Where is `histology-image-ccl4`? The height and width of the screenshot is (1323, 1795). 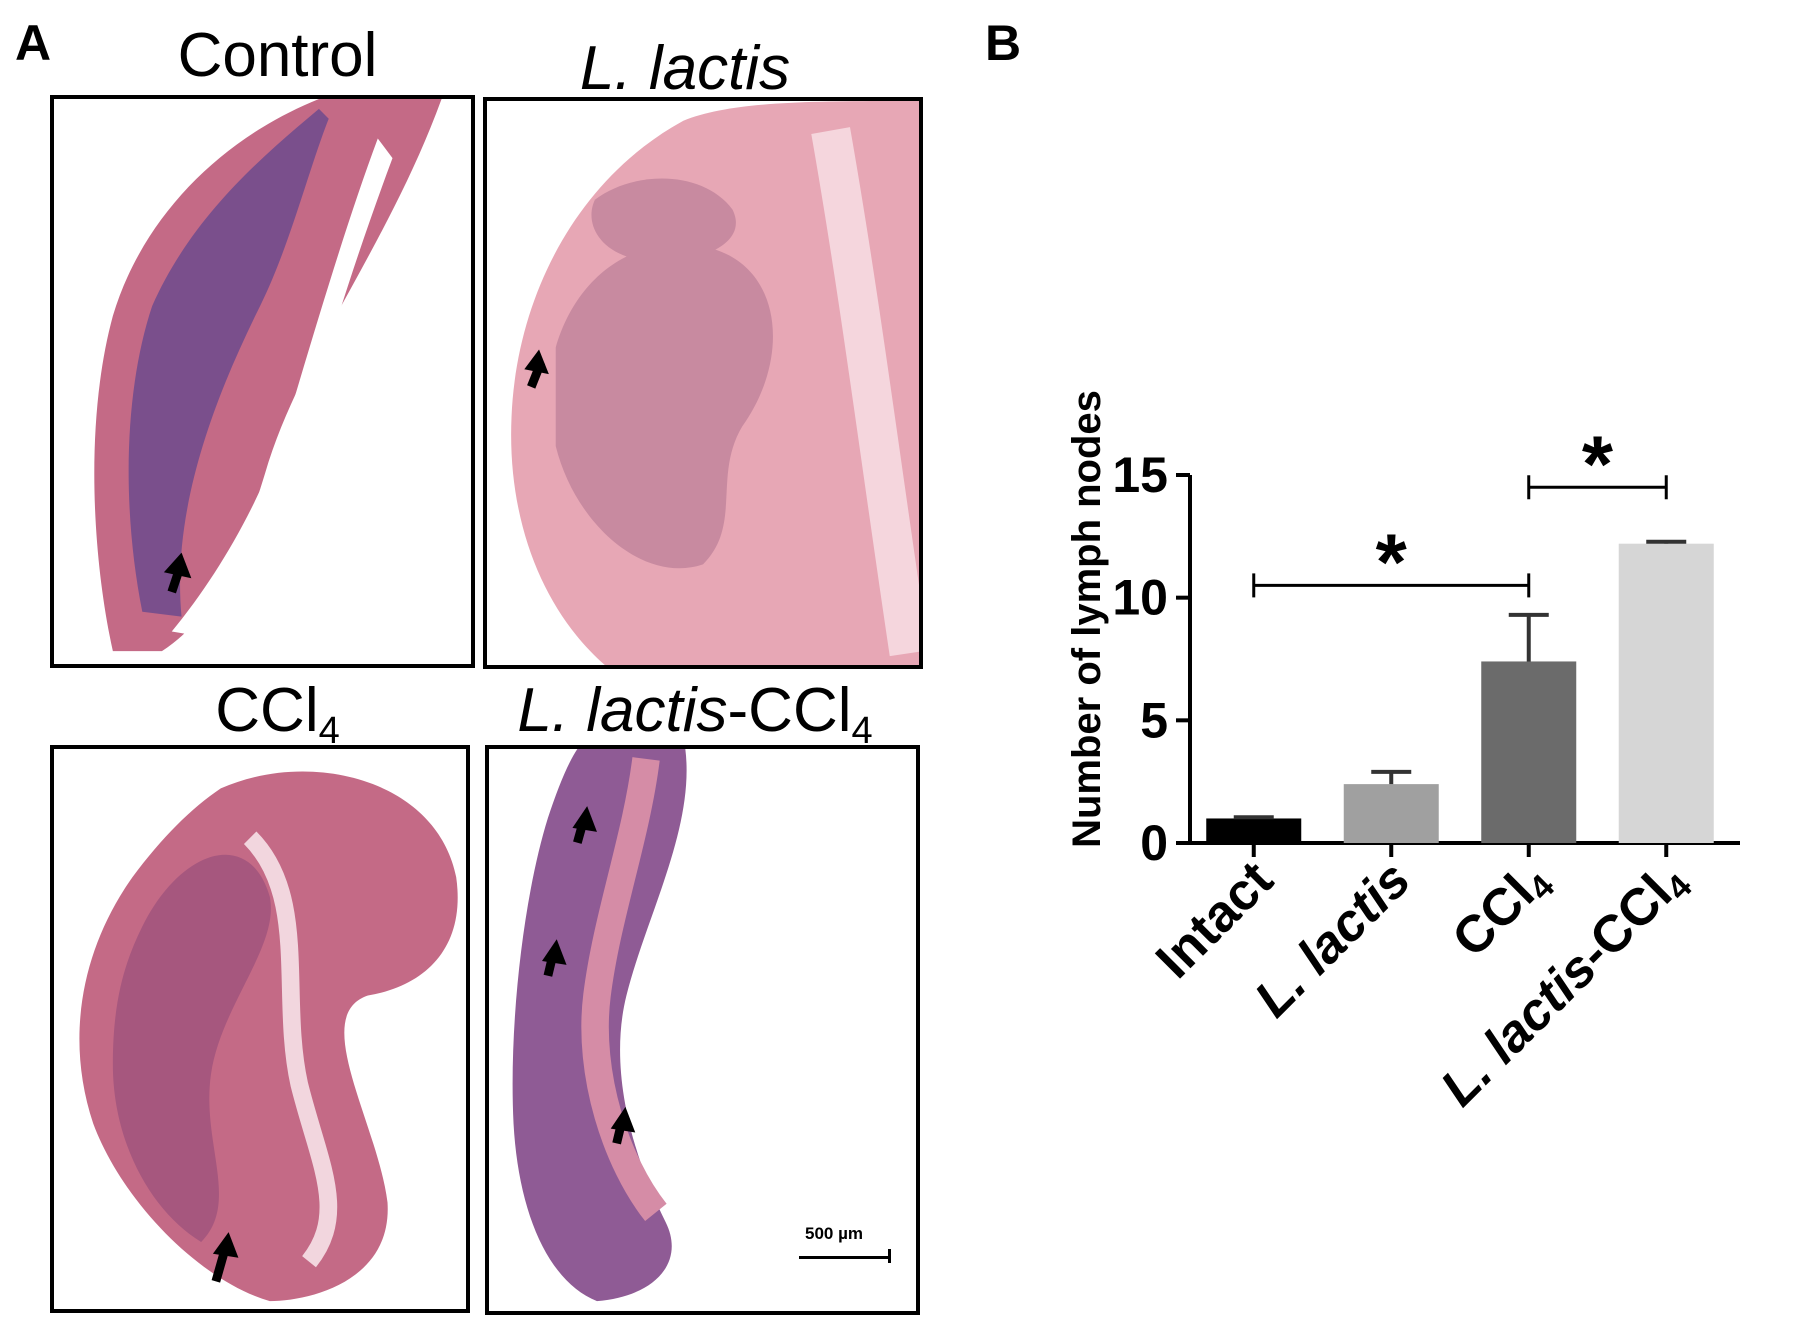 histology-image-ccl4 is located at coordinates (260, 1029).